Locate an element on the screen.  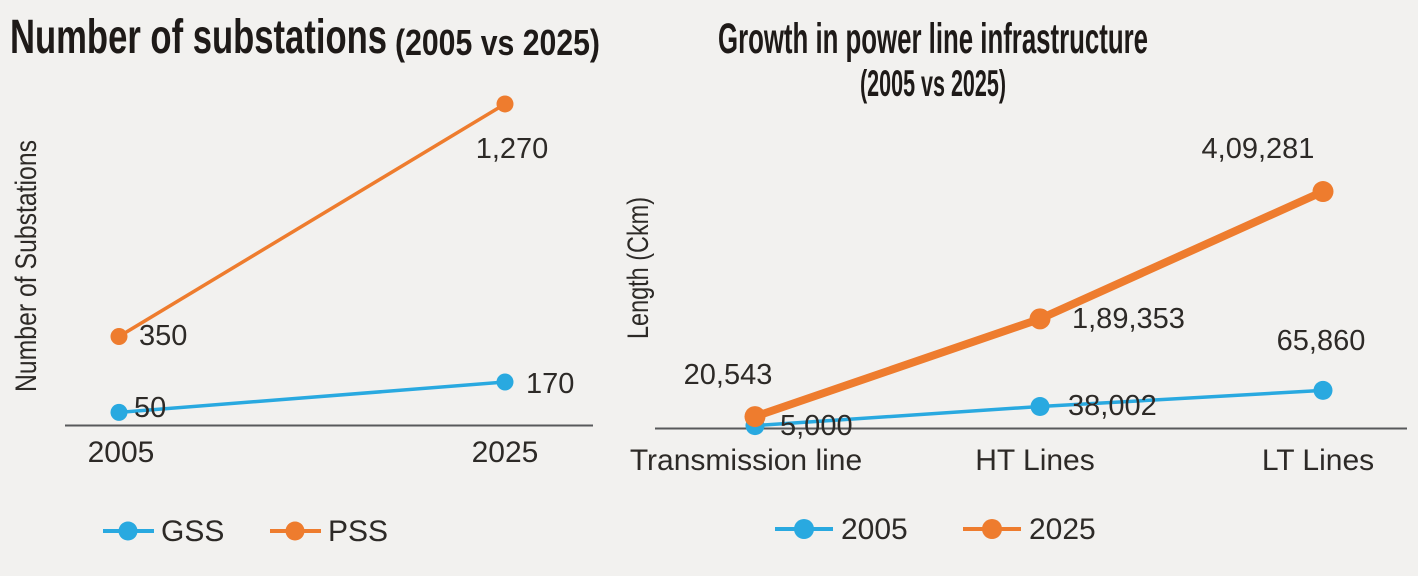
right-chart-subtitle: (2005 vs 2025) is located at coordinates (933, 83).